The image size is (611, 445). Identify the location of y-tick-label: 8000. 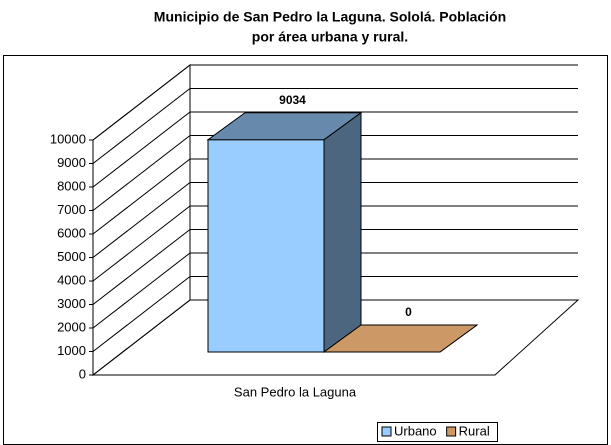
(71, 185).